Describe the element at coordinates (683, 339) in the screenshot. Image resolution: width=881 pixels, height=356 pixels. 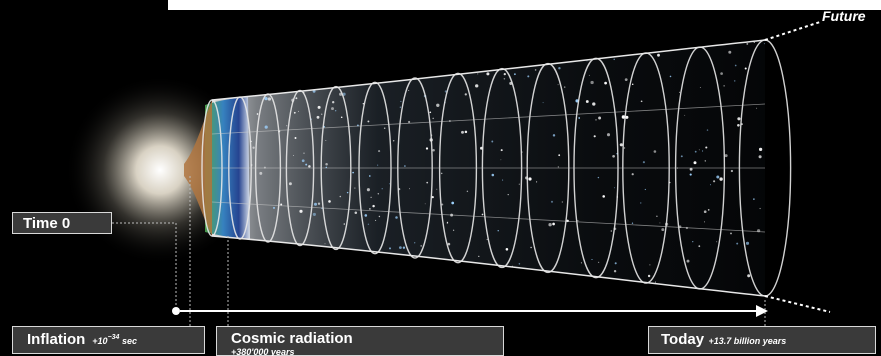
I see `today-label: Today` at that location.